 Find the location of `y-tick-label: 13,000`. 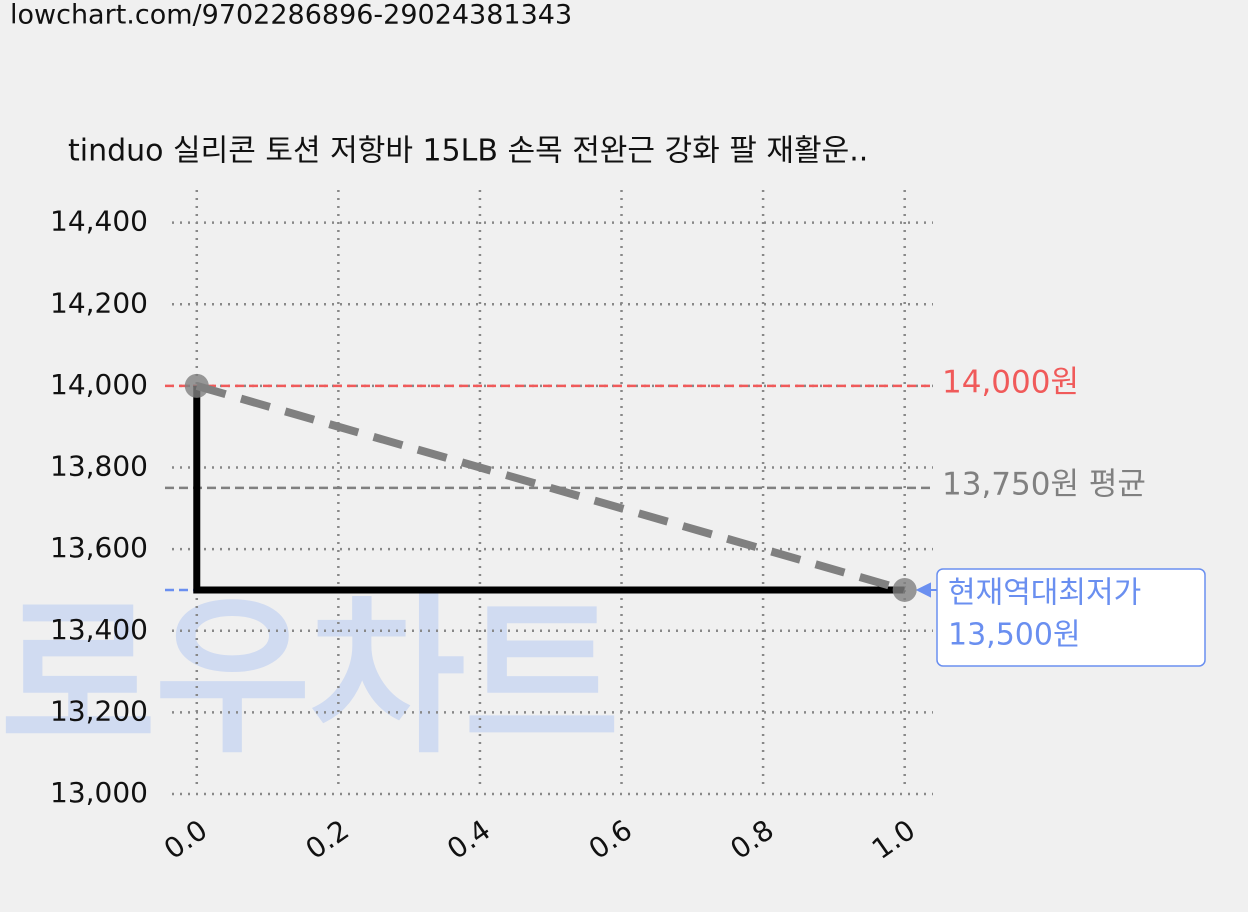

y-tick-label: 13,000 is located at coordinates (99, 792).